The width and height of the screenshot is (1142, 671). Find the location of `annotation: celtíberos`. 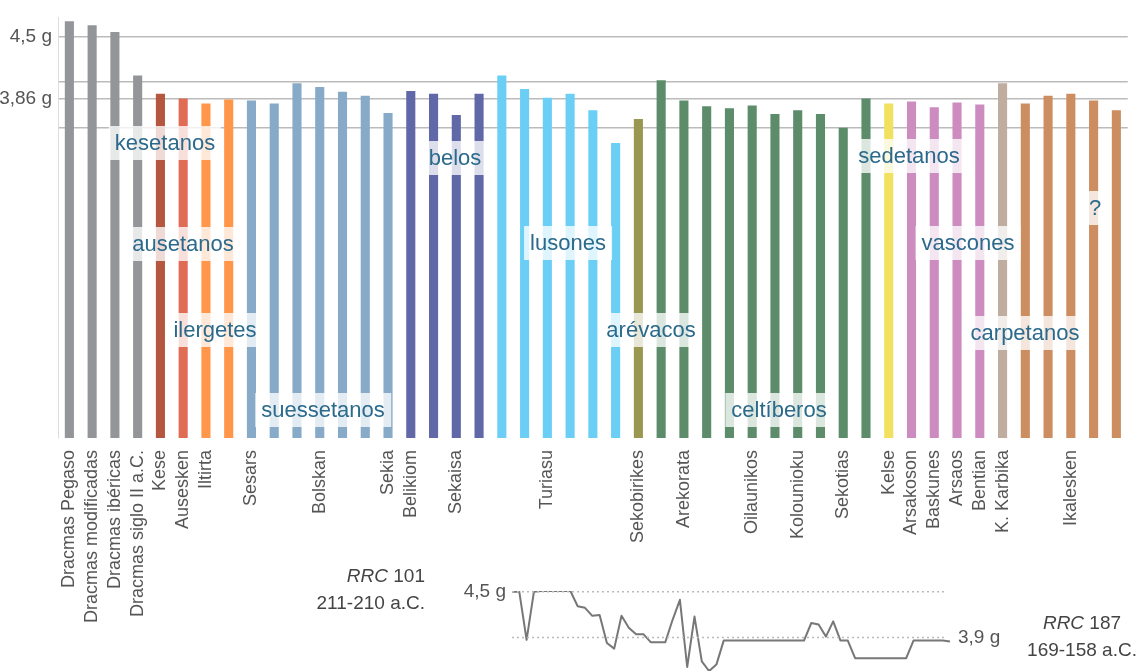

annotation: celtíberos is located at coordinates (779, 410).